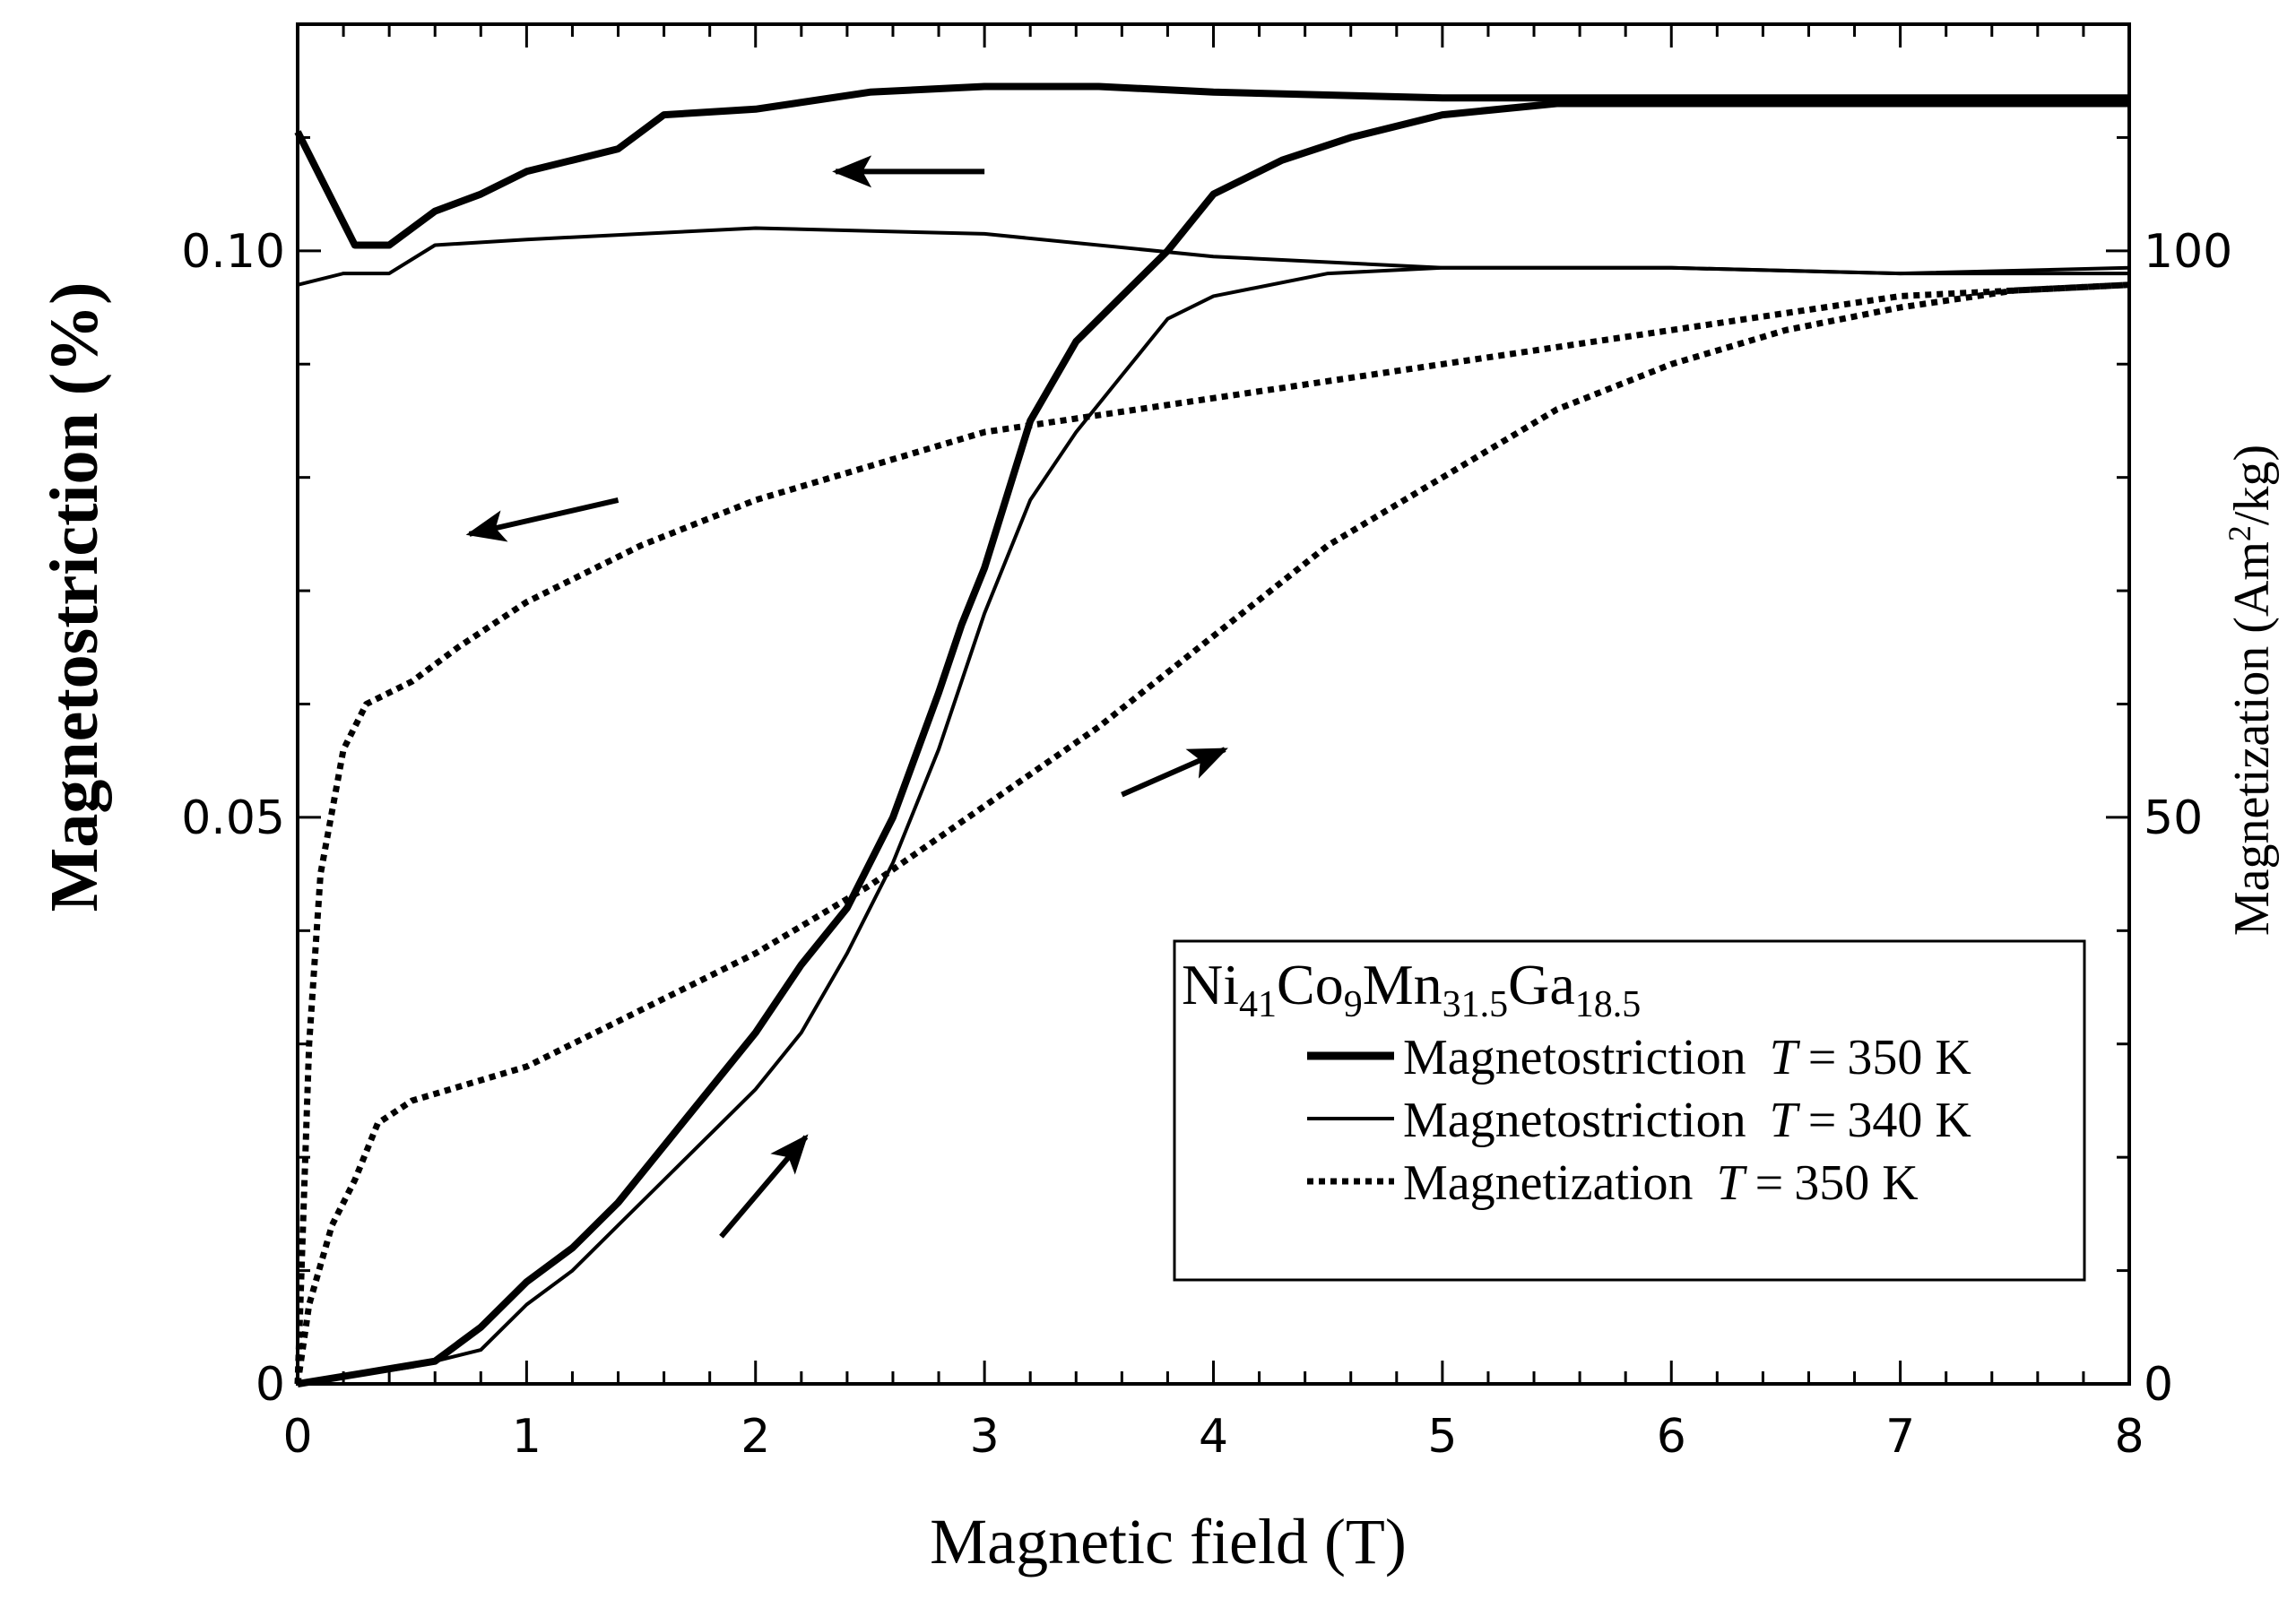  I want to click on y-axis-label-right-pre: Magnetization (Am, so click(2252, 738).